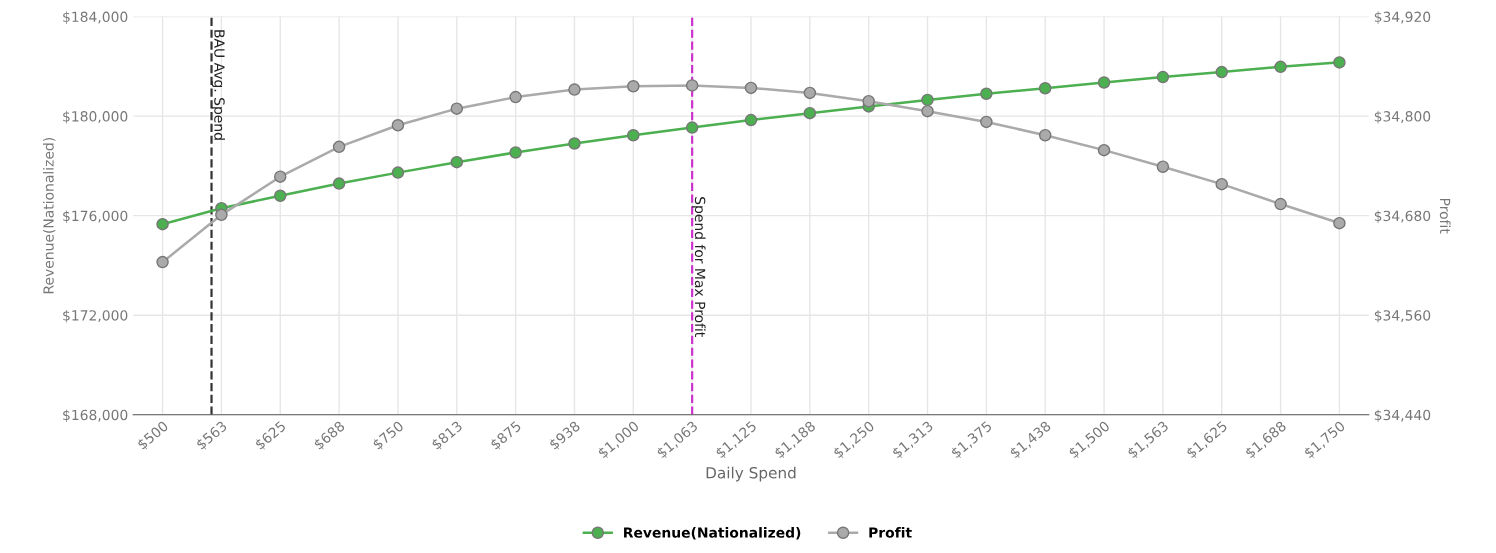 Image resolution: width=1496 pixels, height=553 pixels. Describe the element at coordinates (699, 267) in the screenshot. I see `ref-line-label: Spend for Max Profit` at that location.